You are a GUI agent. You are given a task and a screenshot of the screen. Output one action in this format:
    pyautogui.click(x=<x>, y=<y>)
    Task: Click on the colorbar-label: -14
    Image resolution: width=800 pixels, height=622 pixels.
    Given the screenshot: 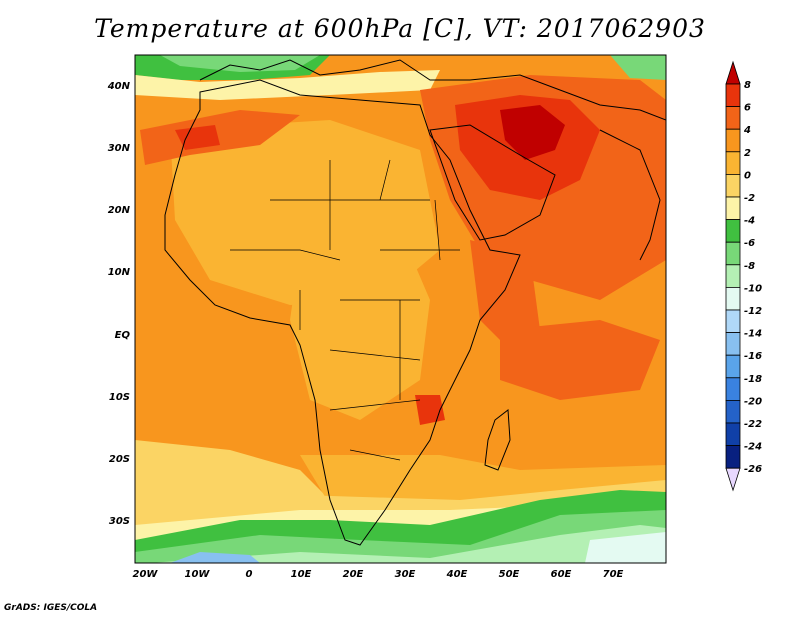 What is the action you would take?
    pyautogui.click(x=753, y=334)
    